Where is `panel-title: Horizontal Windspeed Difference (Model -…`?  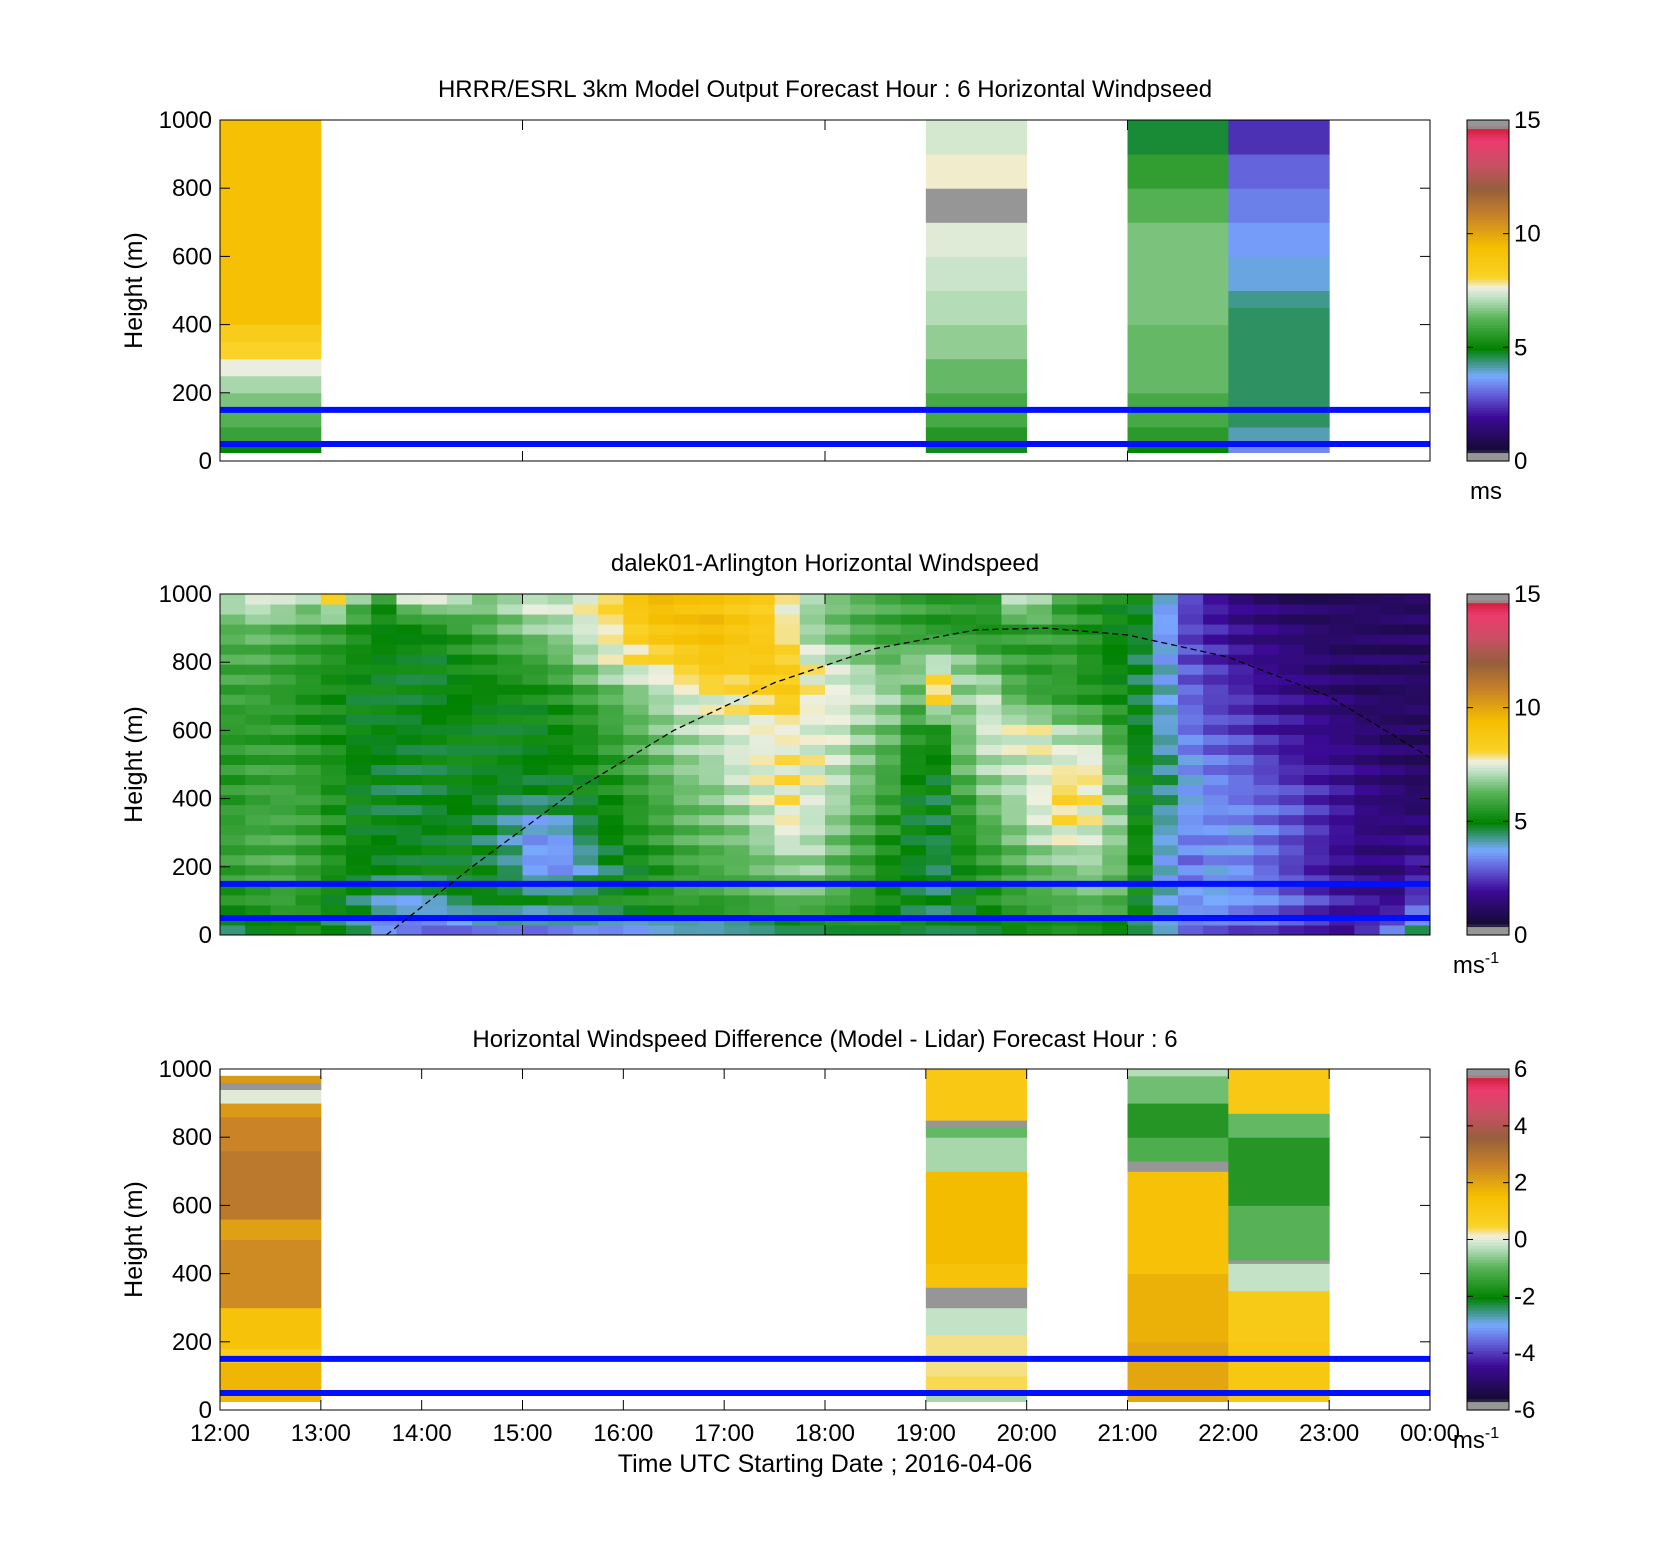 panel-title: Horizontal Windspeed Difference (Model -… is located at coordinates (824, 1039).